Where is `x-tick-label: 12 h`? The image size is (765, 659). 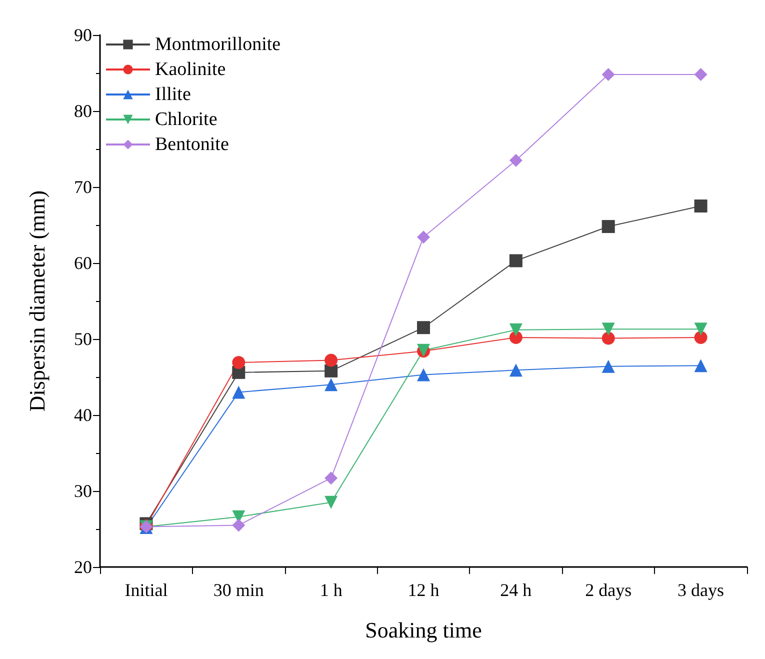
x-tick-label: 12 h is located at coordinates (424, 590).